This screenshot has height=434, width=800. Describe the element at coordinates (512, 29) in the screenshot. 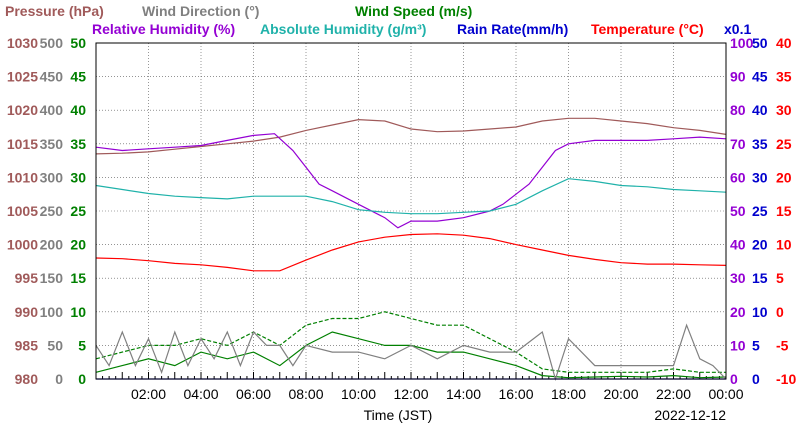

I see `legend-rain-rate-label: Rain Rate(mm/h)` at that location.